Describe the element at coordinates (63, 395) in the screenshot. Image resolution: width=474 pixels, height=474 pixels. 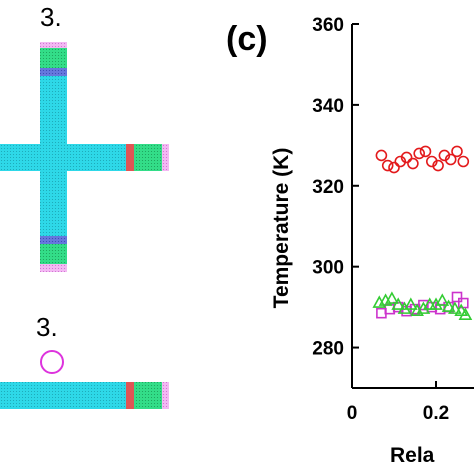
I see `bar-body` at that location.